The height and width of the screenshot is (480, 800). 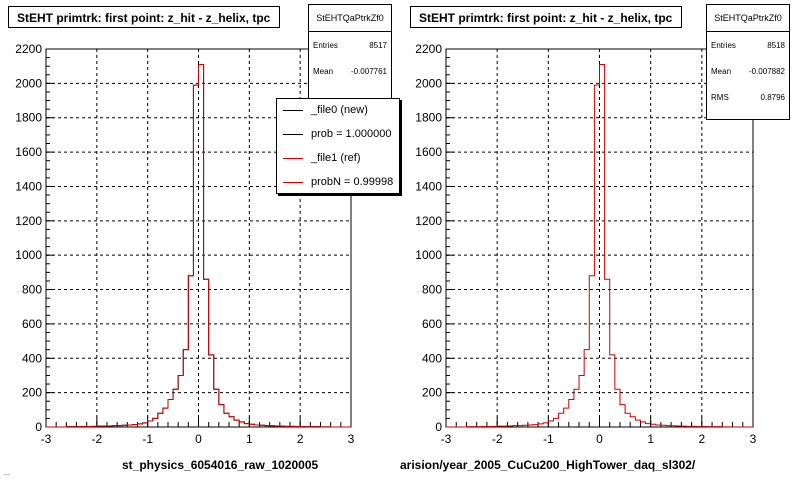 What do you see at coordinates (28, 221) in the screenshot?
I see `left-ytick-label: 1200` at bounding box center [28, 221].